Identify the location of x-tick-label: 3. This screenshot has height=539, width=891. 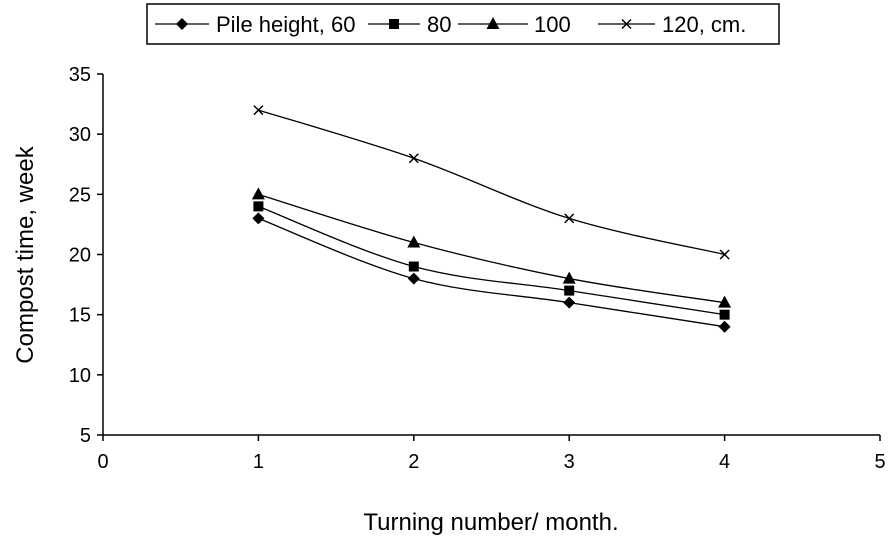
(569, 462).